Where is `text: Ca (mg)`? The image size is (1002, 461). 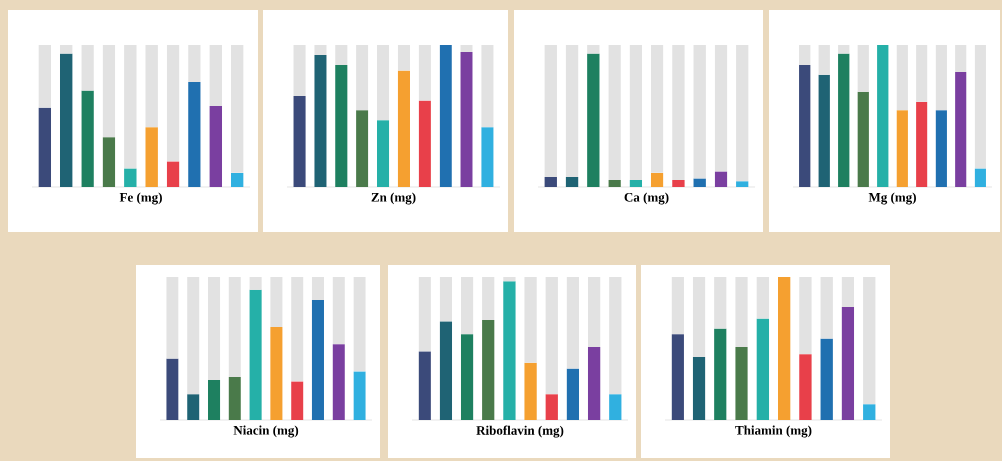 text: Ca (mg) is located at coordinates (646, 198).